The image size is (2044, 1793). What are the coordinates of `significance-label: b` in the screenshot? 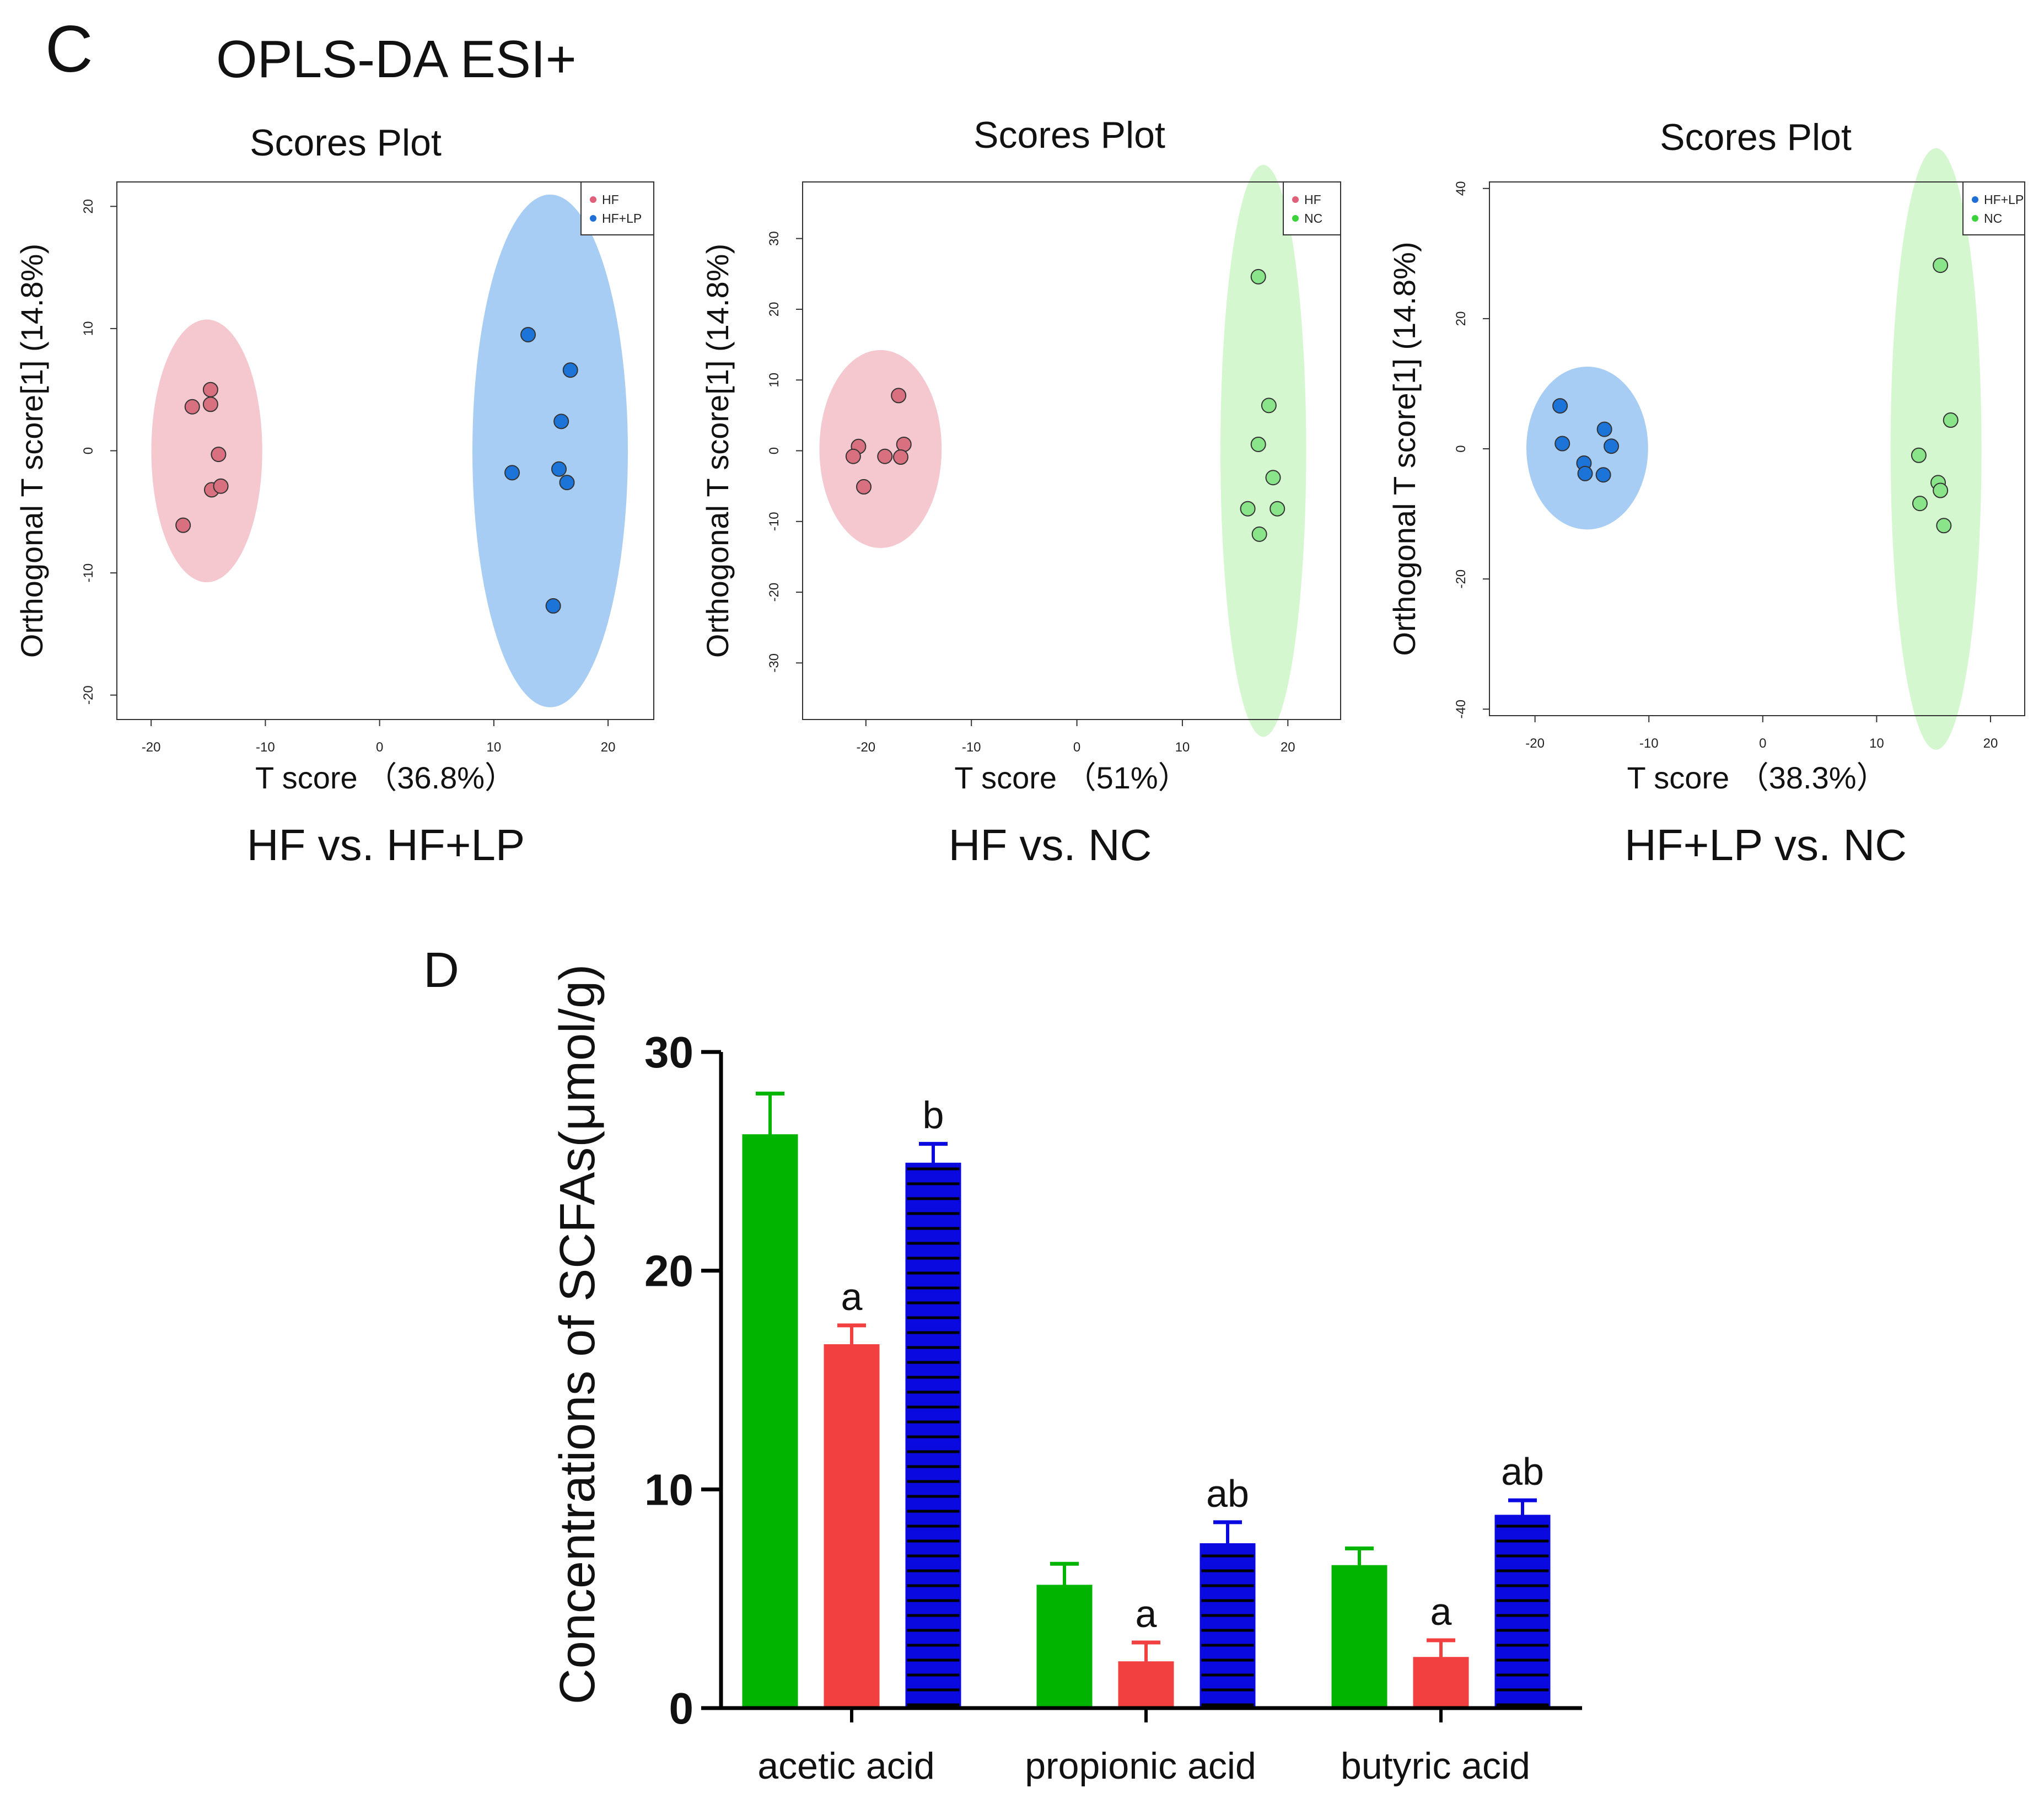 It's located at (934, 1115).